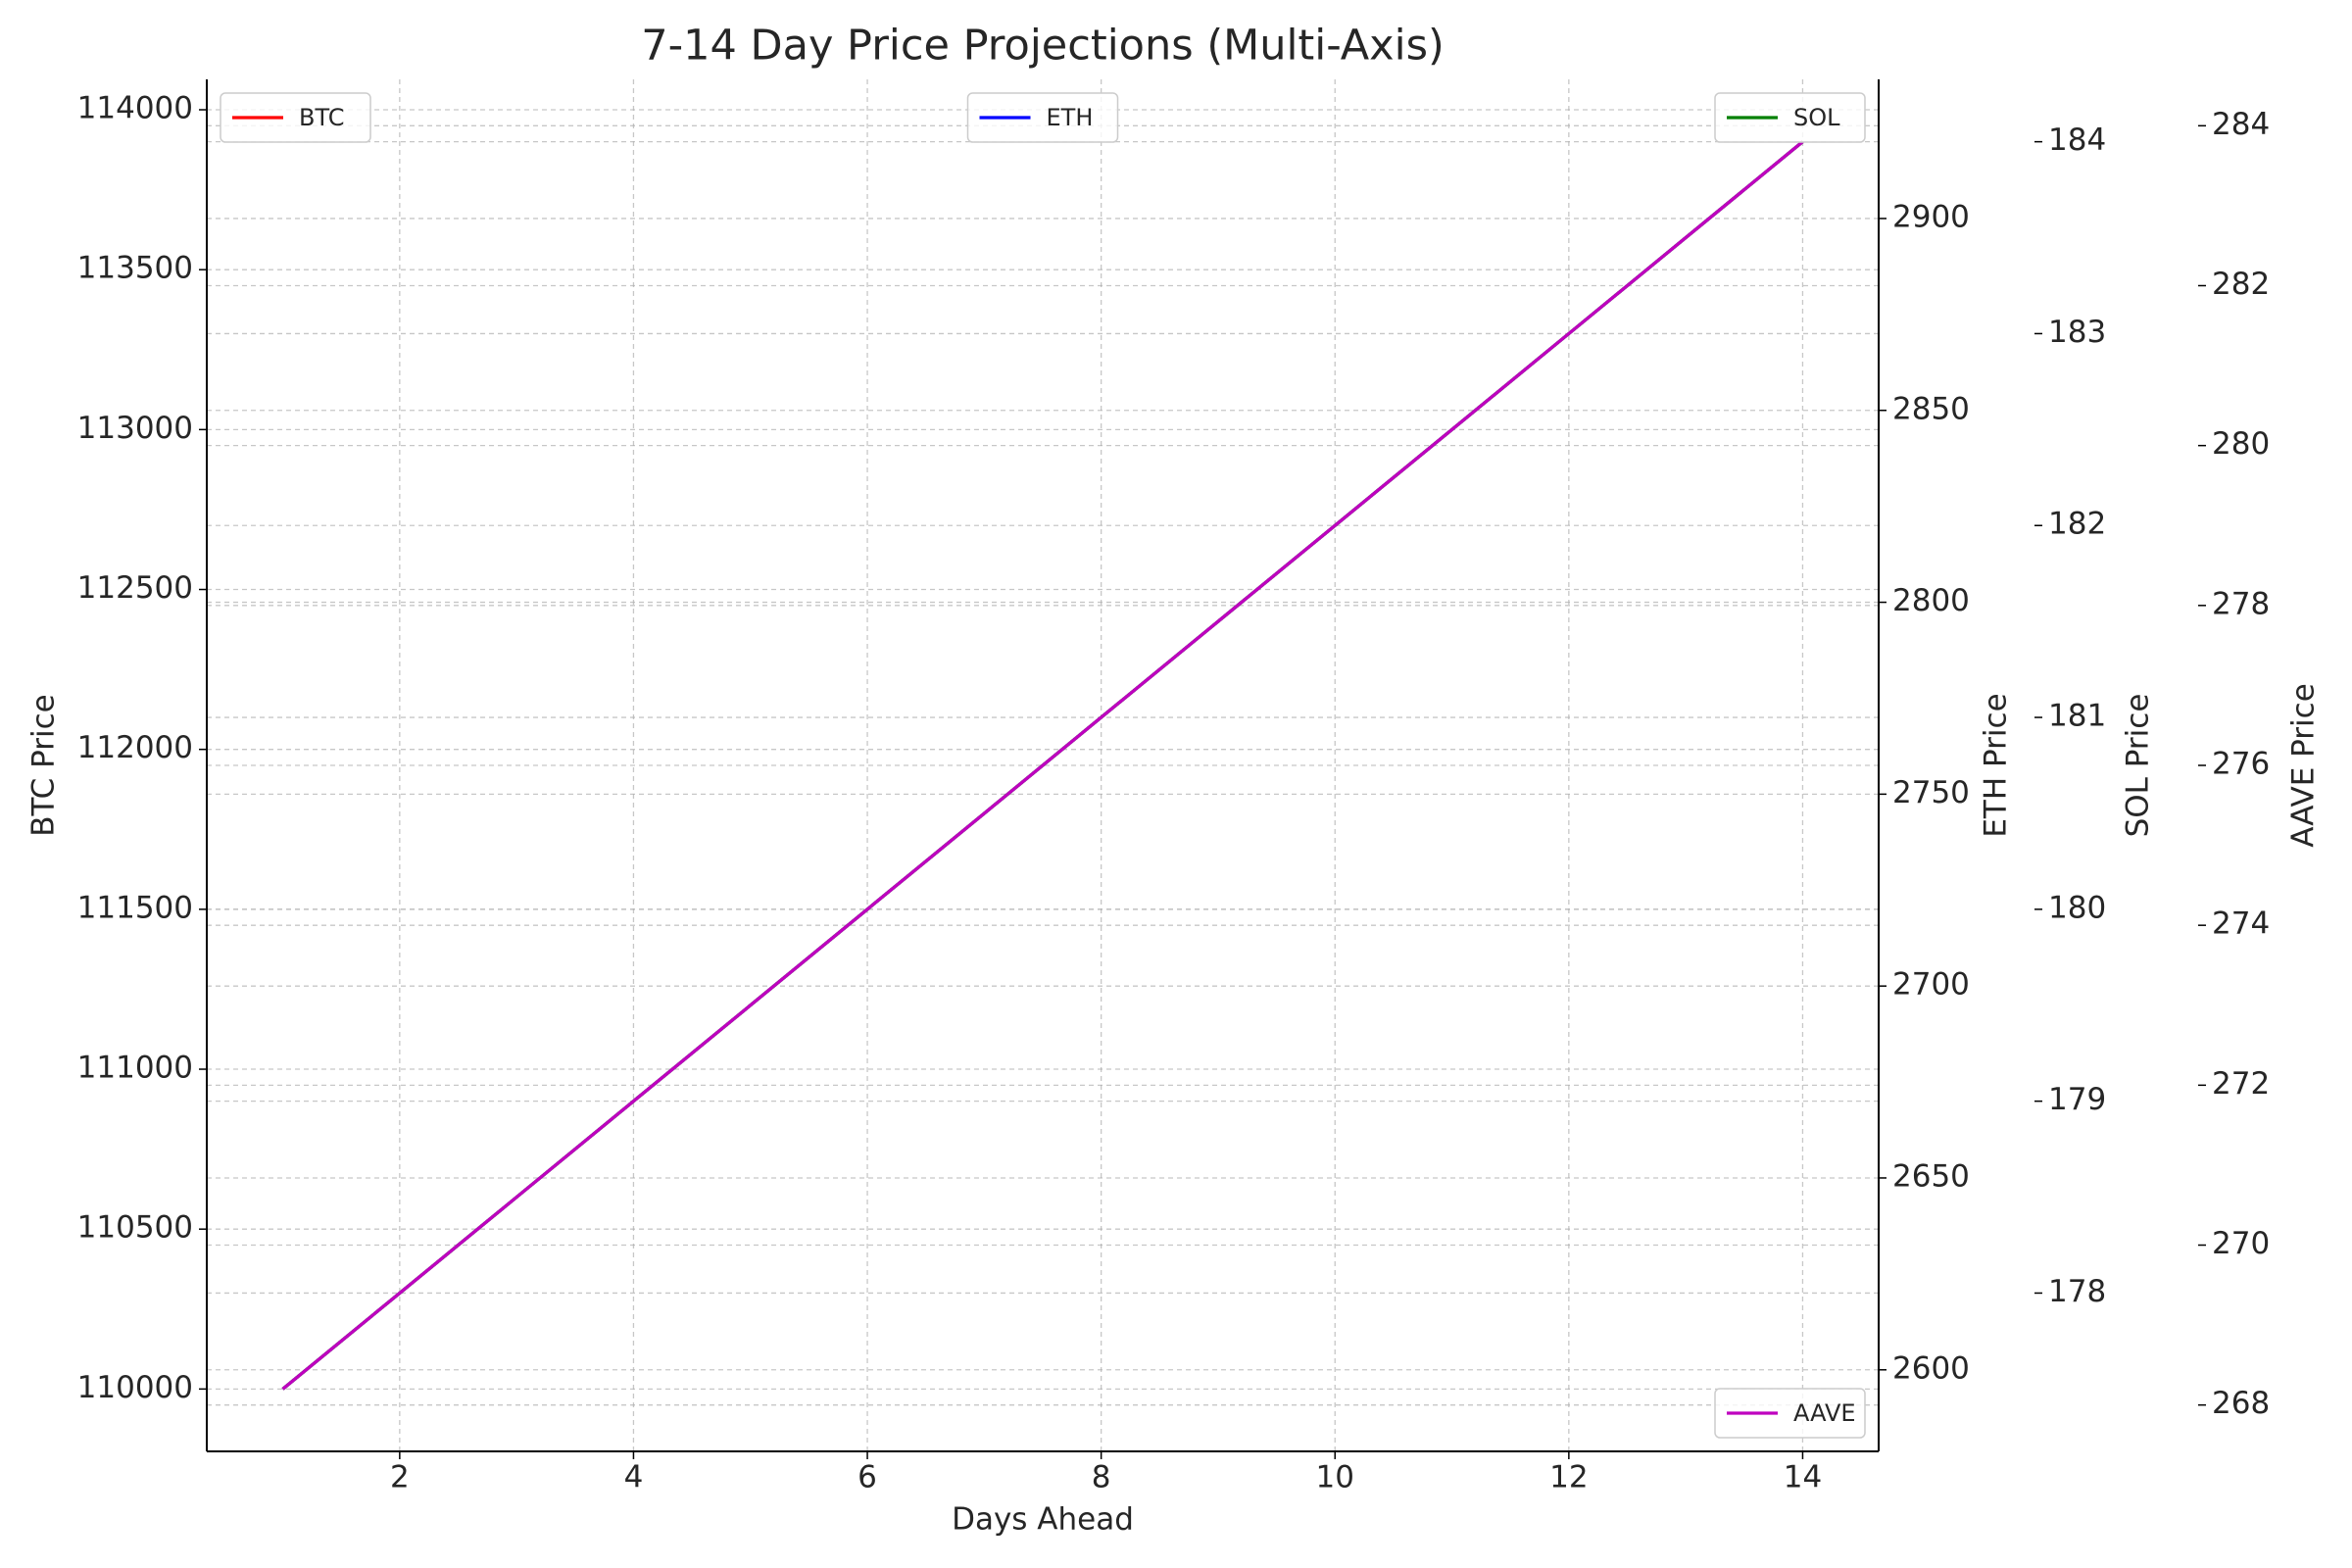 Image resolution: width=2352 pixels, height=1568 pixels. What do you see at coordinates (400, 1477) in the screenshot?
I see `x-tick-label: 2` at bounding box center [400, 1477].